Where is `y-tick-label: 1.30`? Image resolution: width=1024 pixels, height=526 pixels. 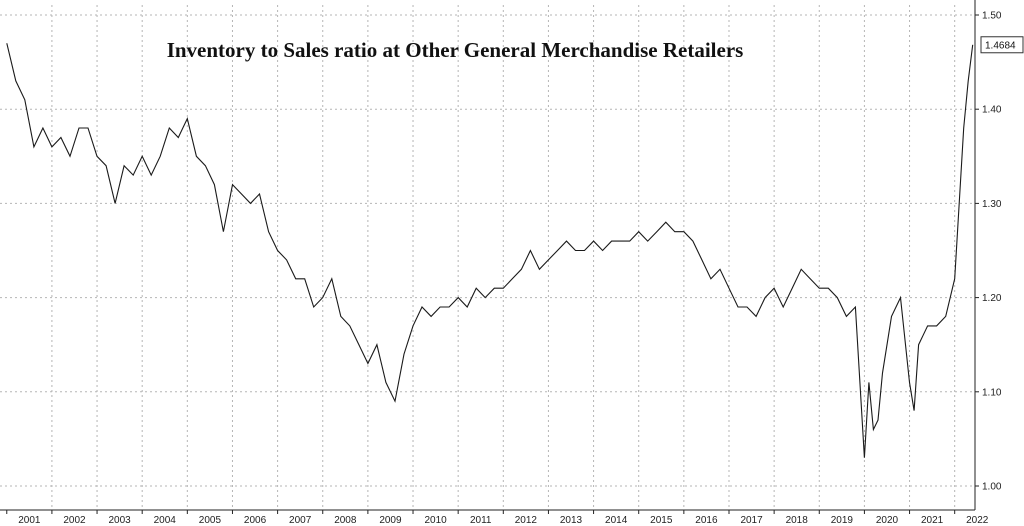 y-tick-label: 1.30 is located at coordinates (992, 204).